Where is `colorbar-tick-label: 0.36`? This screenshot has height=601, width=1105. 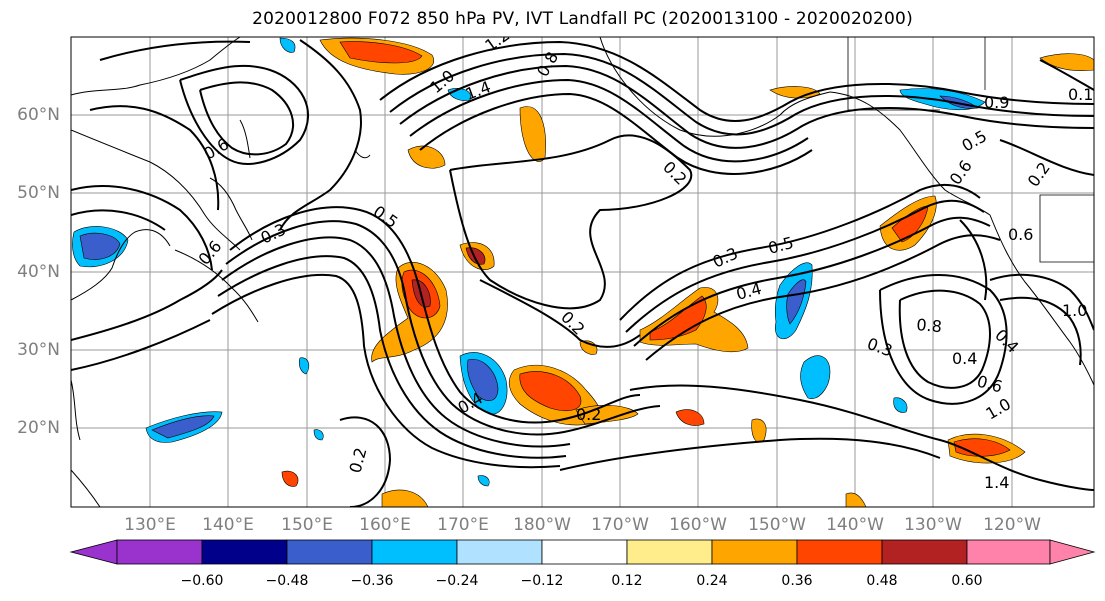
colorbar-tick-label: 0.36 is located at coordinates (797, 581).